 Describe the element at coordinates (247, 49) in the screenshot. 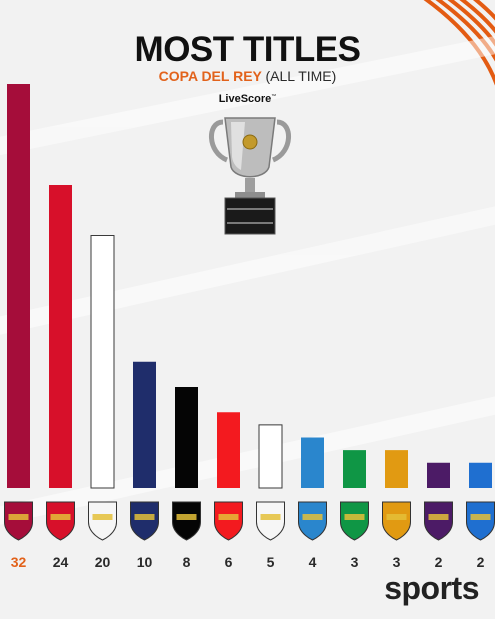

I see `chart-title: MOST TITLES` at that location.